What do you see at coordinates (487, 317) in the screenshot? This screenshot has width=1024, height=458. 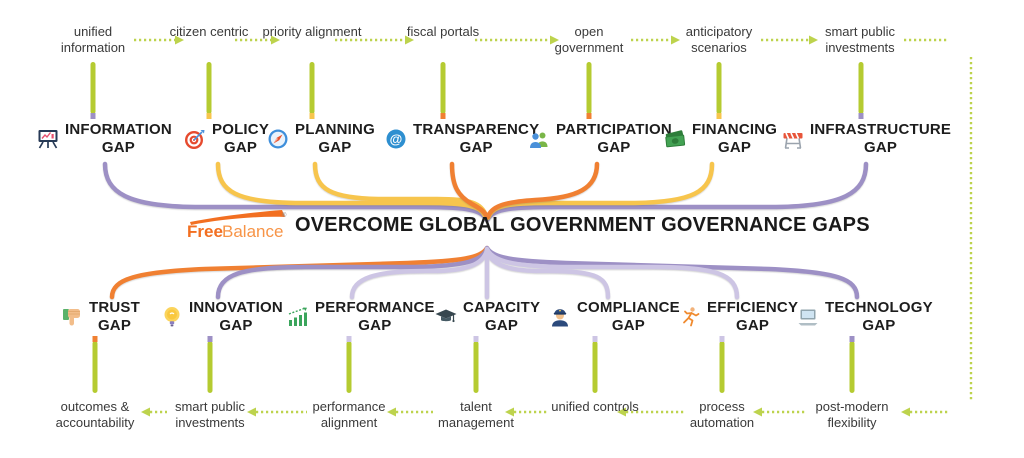 I see `gap-capacity: CAPACITY GAP` at bounding box center [487, 317].